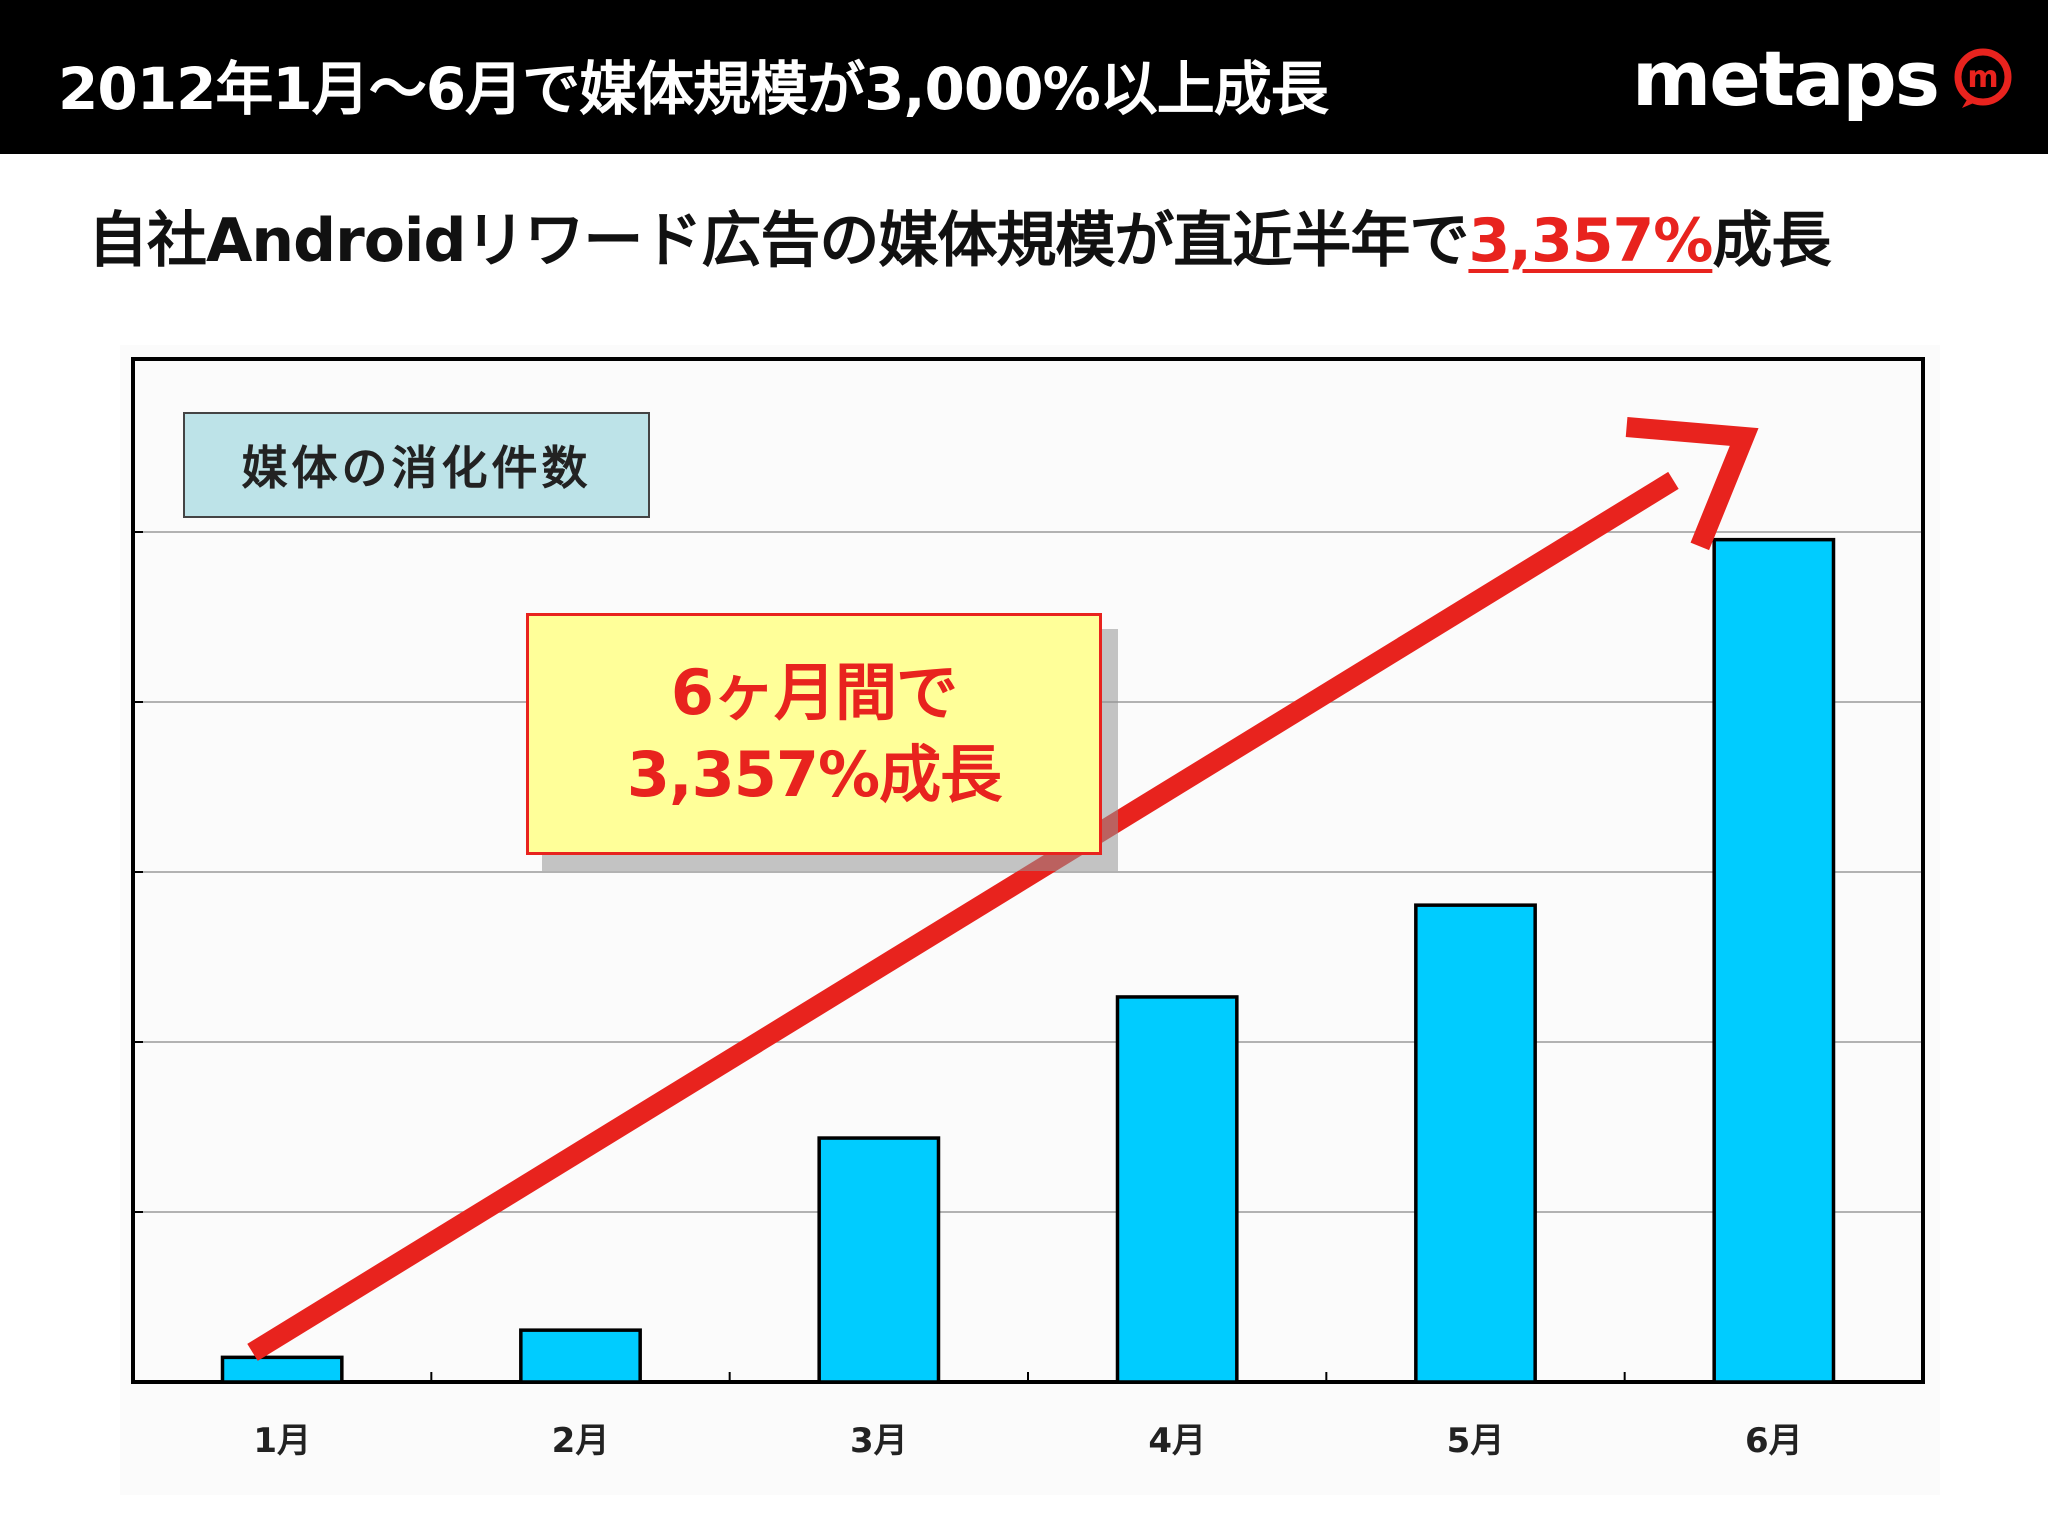 This screenshot has height=1537, width=2048. What do you see at coordinates (814, 692) in the screenshot?
I see `callout-line-1: 6ヶ月間で` at bounding box center [814, 692].